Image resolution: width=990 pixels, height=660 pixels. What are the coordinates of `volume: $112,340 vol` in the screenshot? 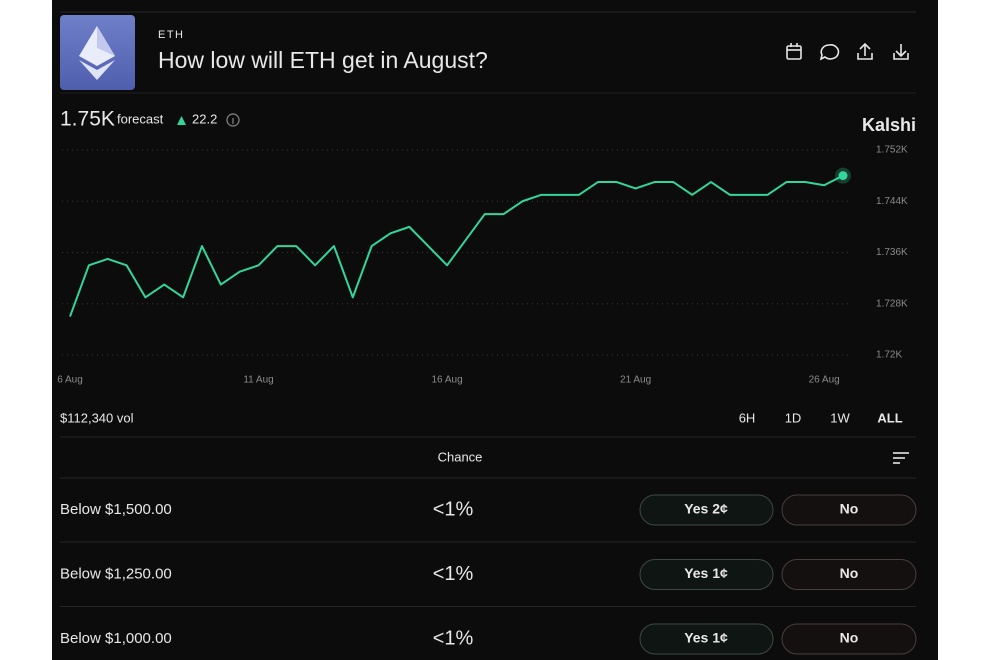 It's located at (97, 417).